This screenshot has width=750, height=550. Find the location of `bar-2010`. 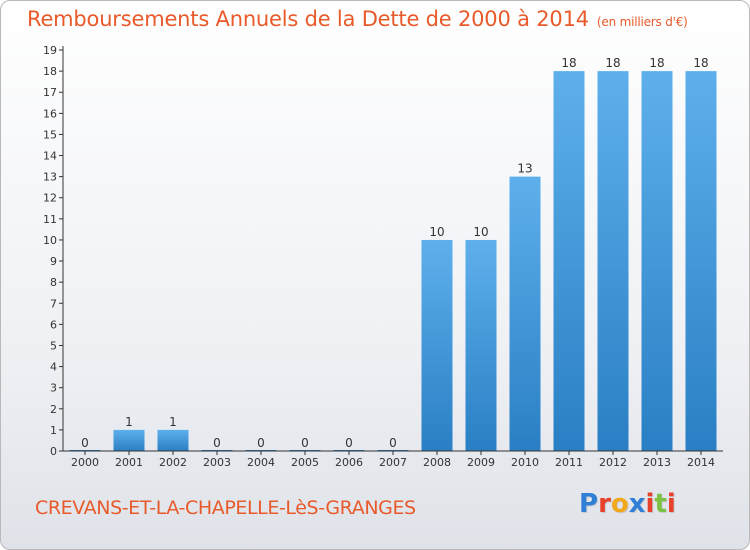

bar-2010 is located at coordinates (525, 313).